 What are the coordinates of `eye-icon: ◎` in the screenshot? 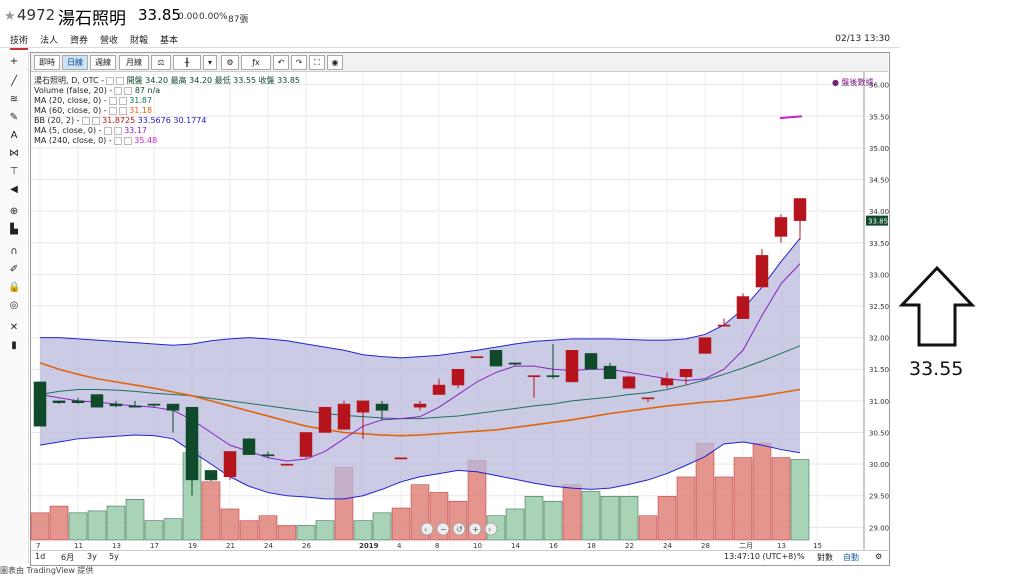 It's located at (14, 305).